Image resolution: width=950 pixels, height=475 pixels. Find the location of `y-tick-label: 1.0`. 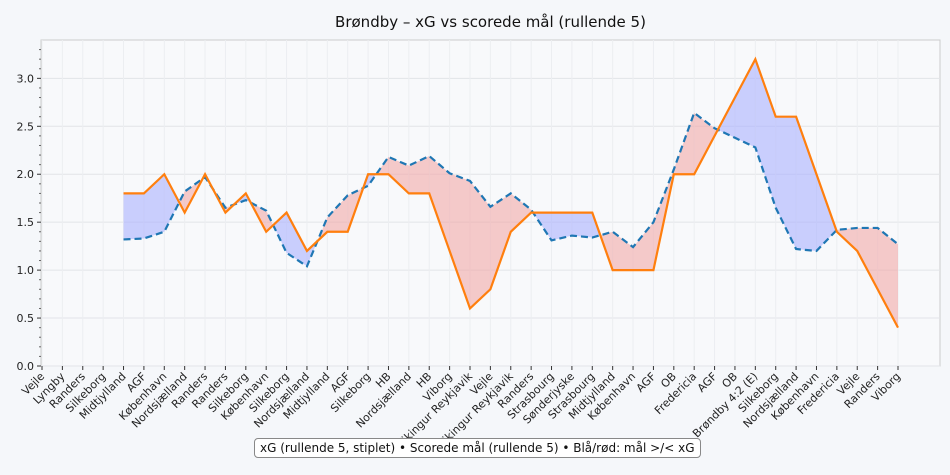

y-tick-label: 1.0 is located at coordinates (26, 270).